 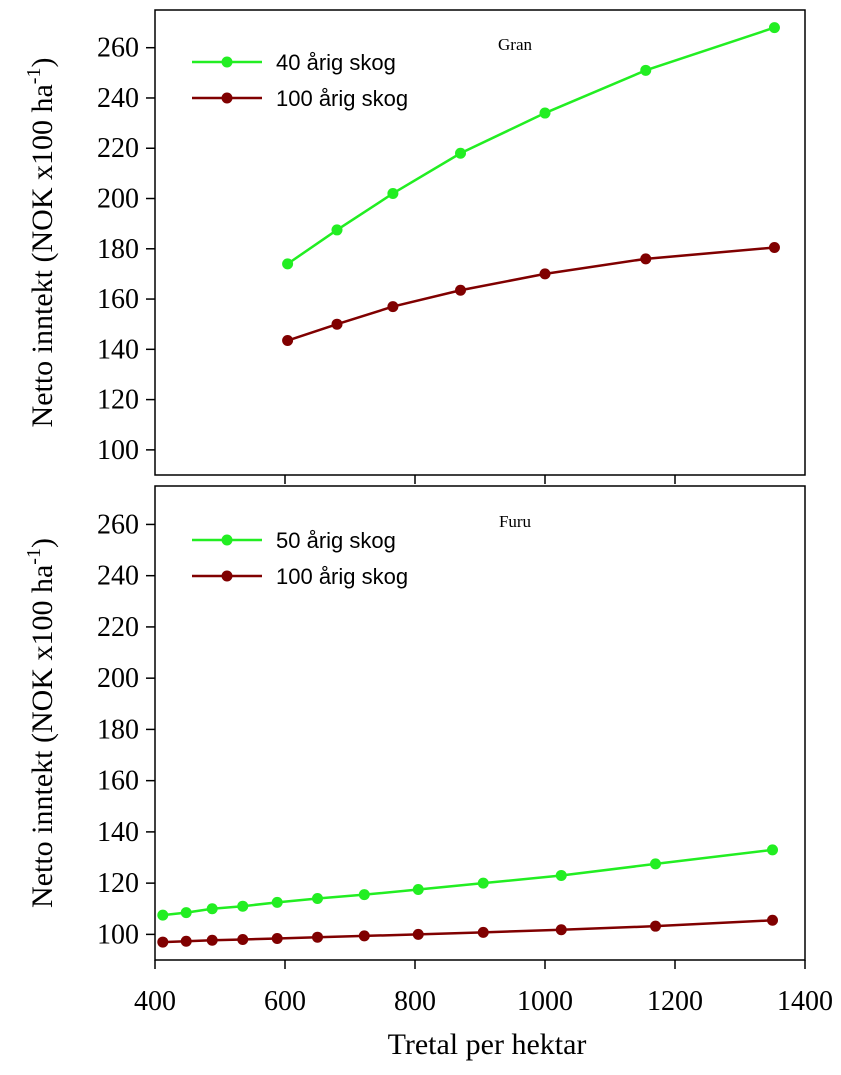 What do you see at coordinates (487, 1044) in the screenshot?
I see `x-axis-title: Tretal per hektar` at bounding box center [487, 1044].